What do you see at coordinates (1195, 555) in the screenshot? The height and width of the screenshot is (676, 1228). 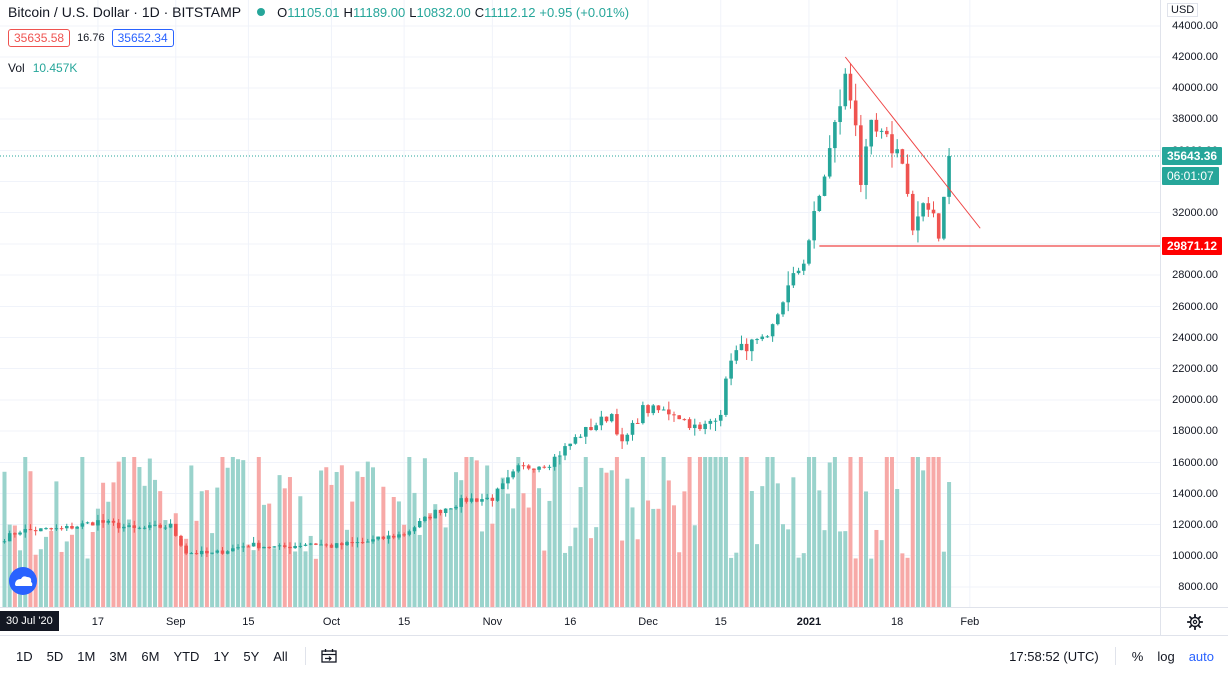 I see `price-tick-label: 10000.00` at bounding box center [1195, 555].